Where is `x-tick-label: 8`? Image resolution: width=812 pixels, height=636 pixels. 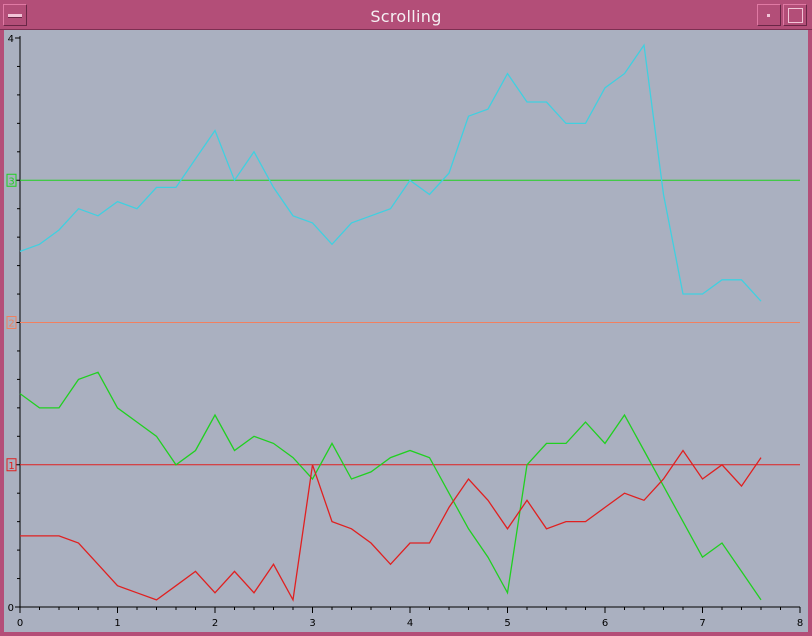 x-tick-label: 8 is located at coordinates (800, 623).